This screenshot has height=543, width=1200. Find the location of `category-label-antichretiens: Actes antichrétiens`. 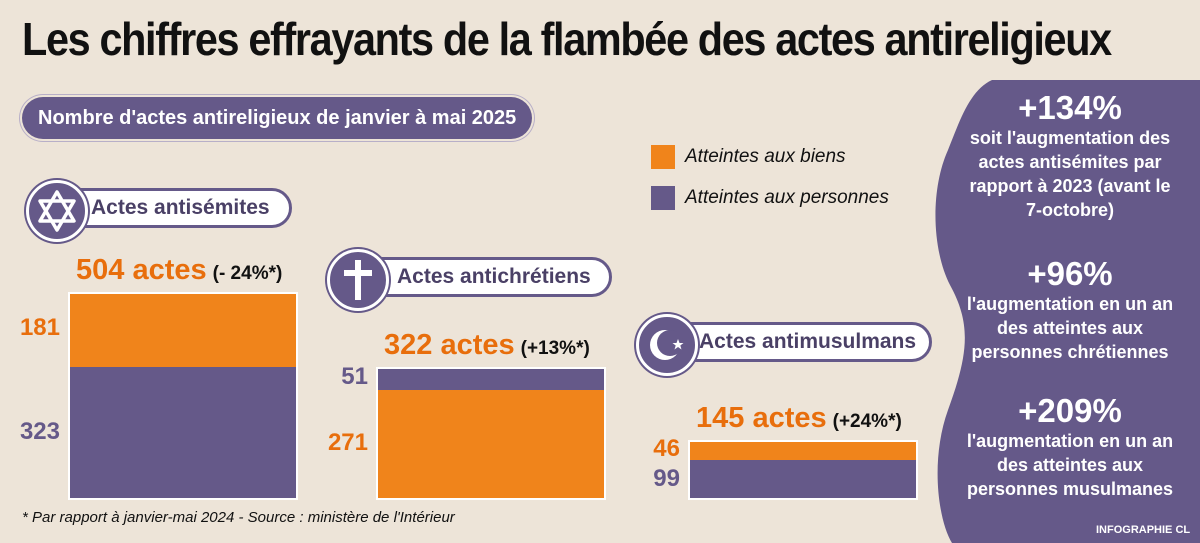

category-label-antichretiens: Actes antichrétiens is located at coordinates (486, 277).